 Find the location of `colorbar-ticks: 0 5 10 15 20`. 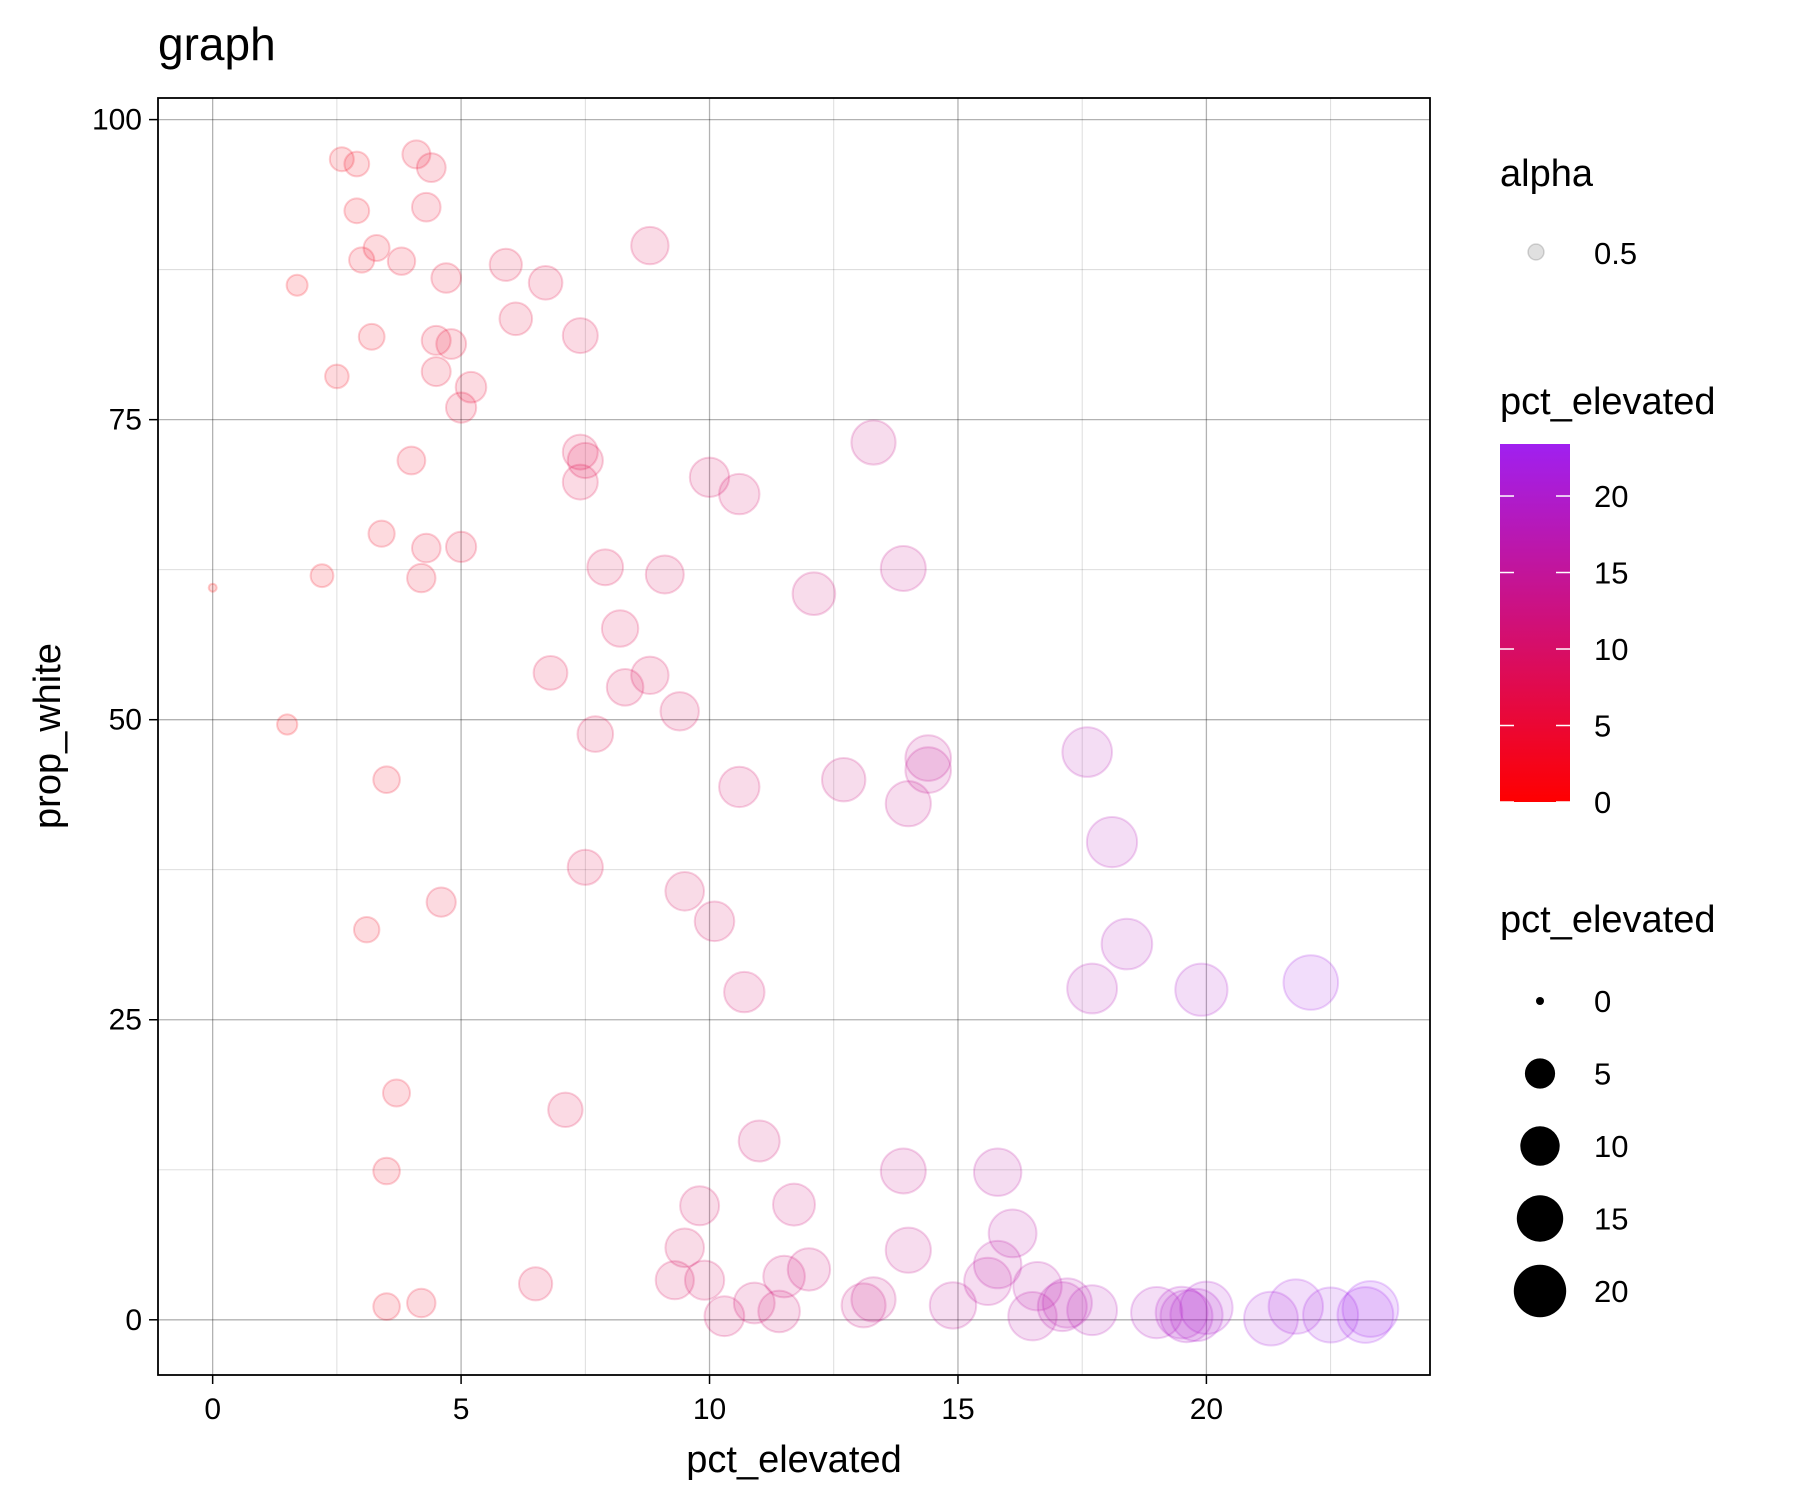

colorbar-ticks: 0 5 10 15 20 is located at coordinates (1564, 649).